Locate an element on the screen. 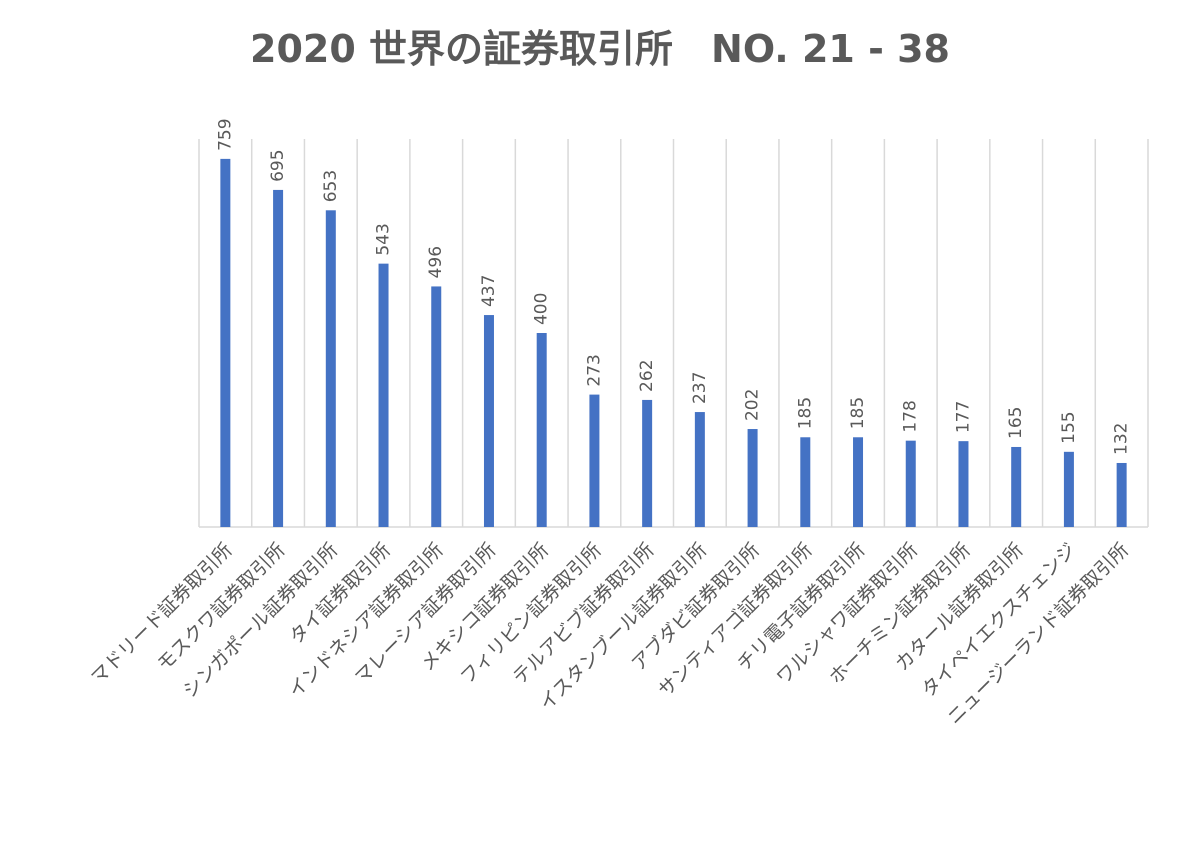 The height and width of the screenshot is (849, 1200). data-label: 237 is located at coordinates (700, 388).